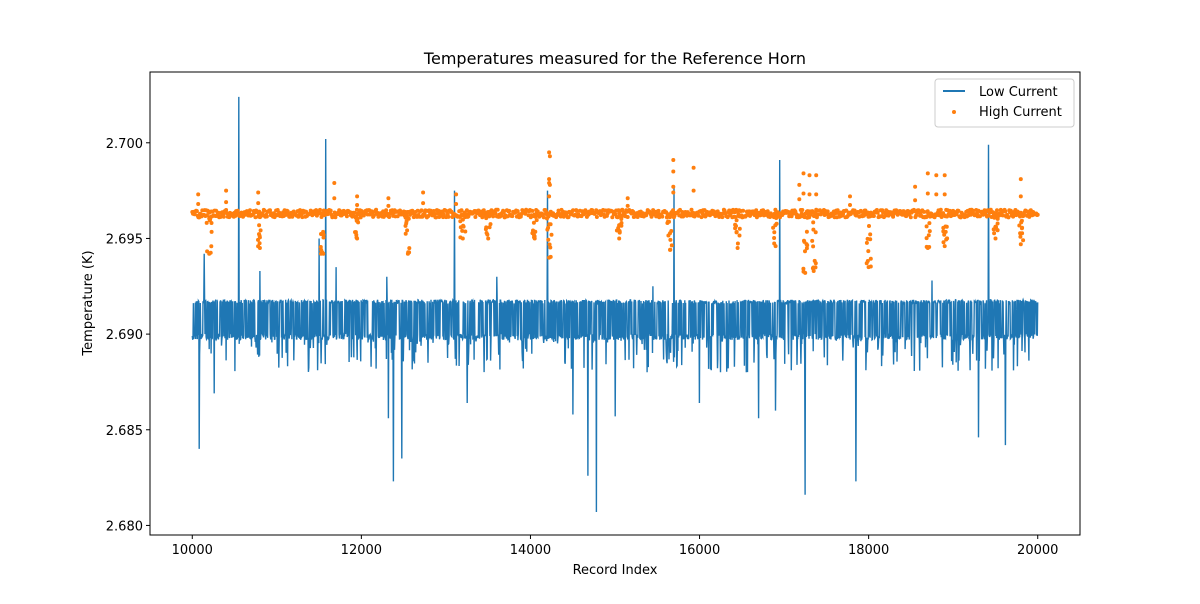 The image size is (1200, 604). Describe the element at coordinates (868, 550) in the screenshot. I see `x-tick-label: 18000` at that location.